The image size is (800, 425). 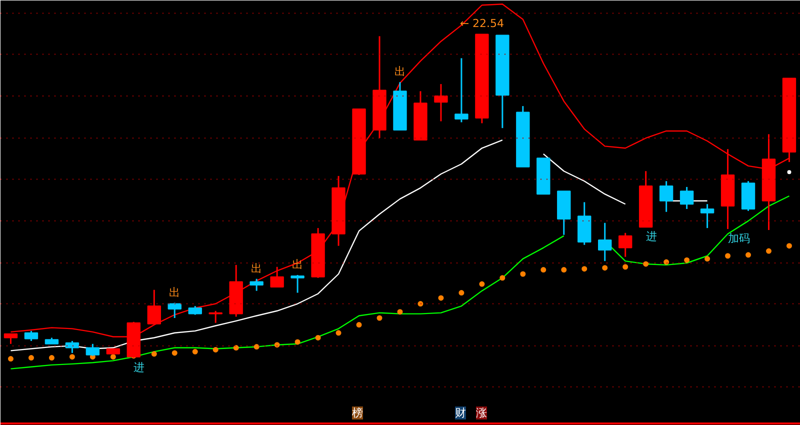 What do you see at coordinates (481, 413) in the screenshot?
I see `text: 涨` at bounding box center [481, 413].